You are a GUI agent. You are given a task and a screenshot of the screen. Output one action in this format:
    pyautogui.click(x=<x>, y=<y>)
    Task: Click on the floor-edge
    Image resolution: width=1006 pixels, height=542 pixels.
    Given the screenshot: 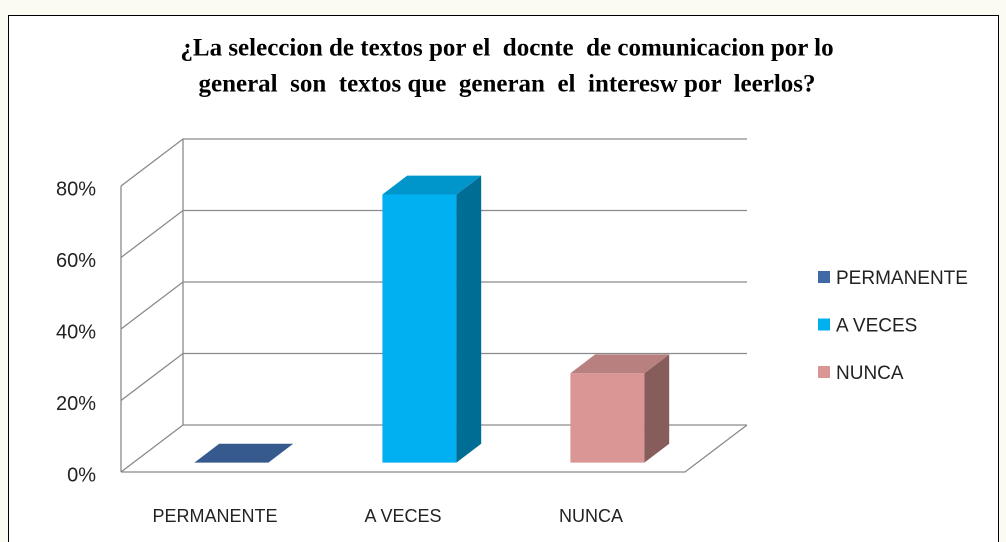 What is the action you would take?
    pyautogui.click(x=434, y=448)
    